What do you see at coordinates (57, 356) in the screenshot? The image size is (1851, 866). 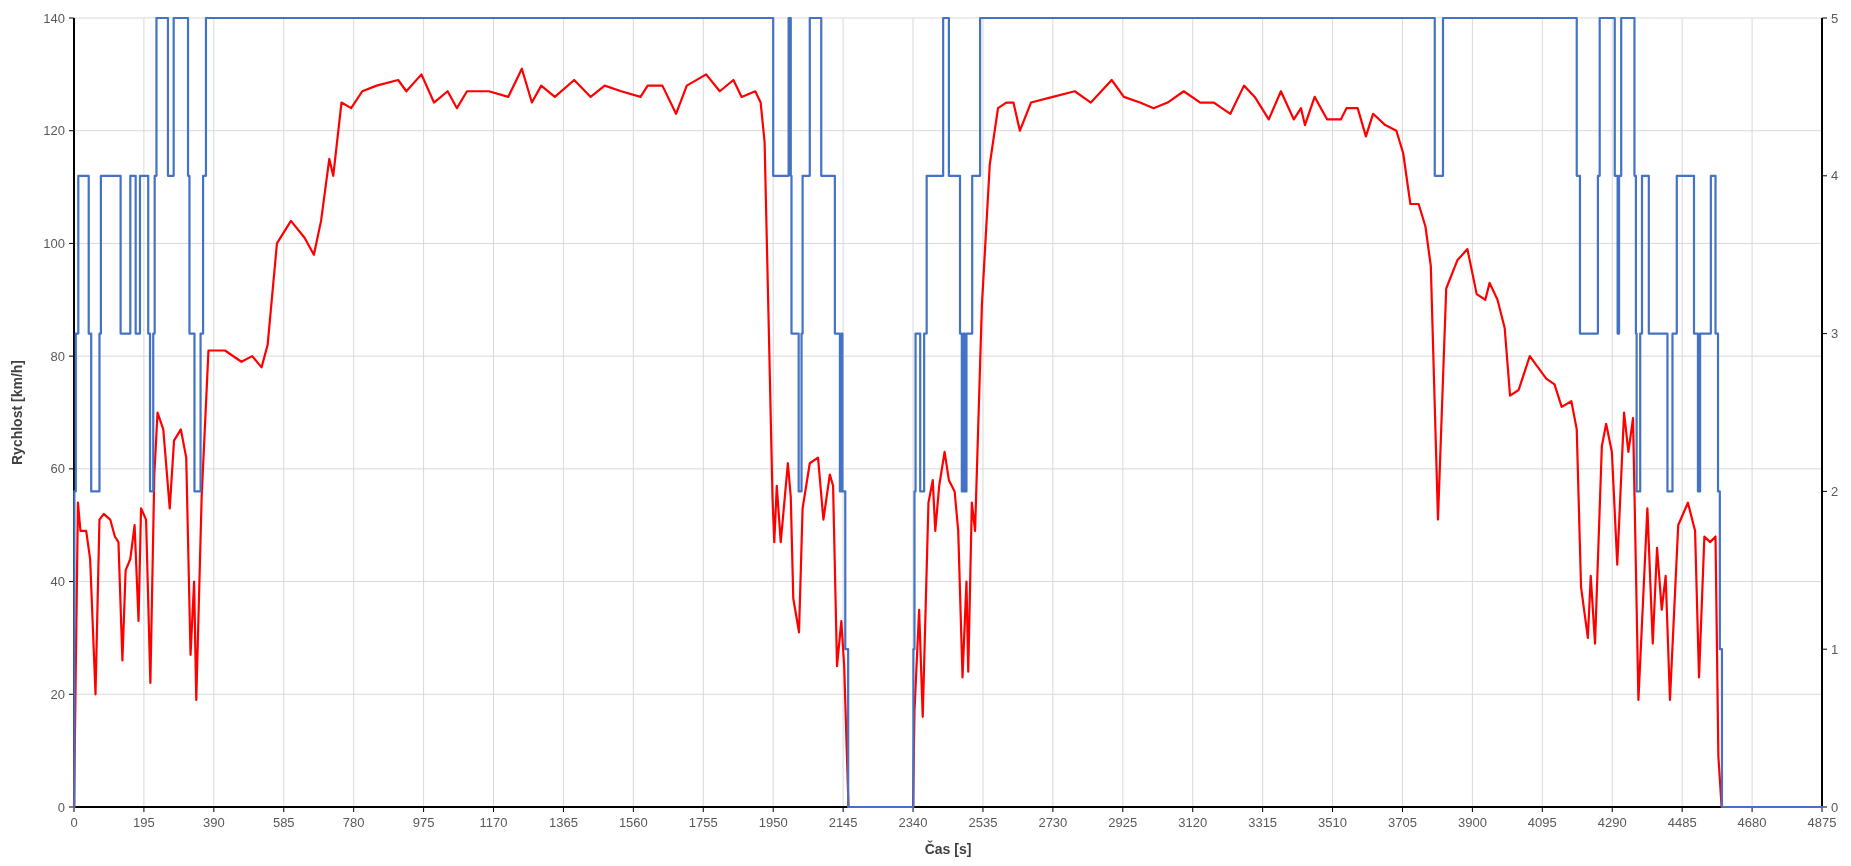 I see `y-tick-label: 80` at bounding box center [57, 356].